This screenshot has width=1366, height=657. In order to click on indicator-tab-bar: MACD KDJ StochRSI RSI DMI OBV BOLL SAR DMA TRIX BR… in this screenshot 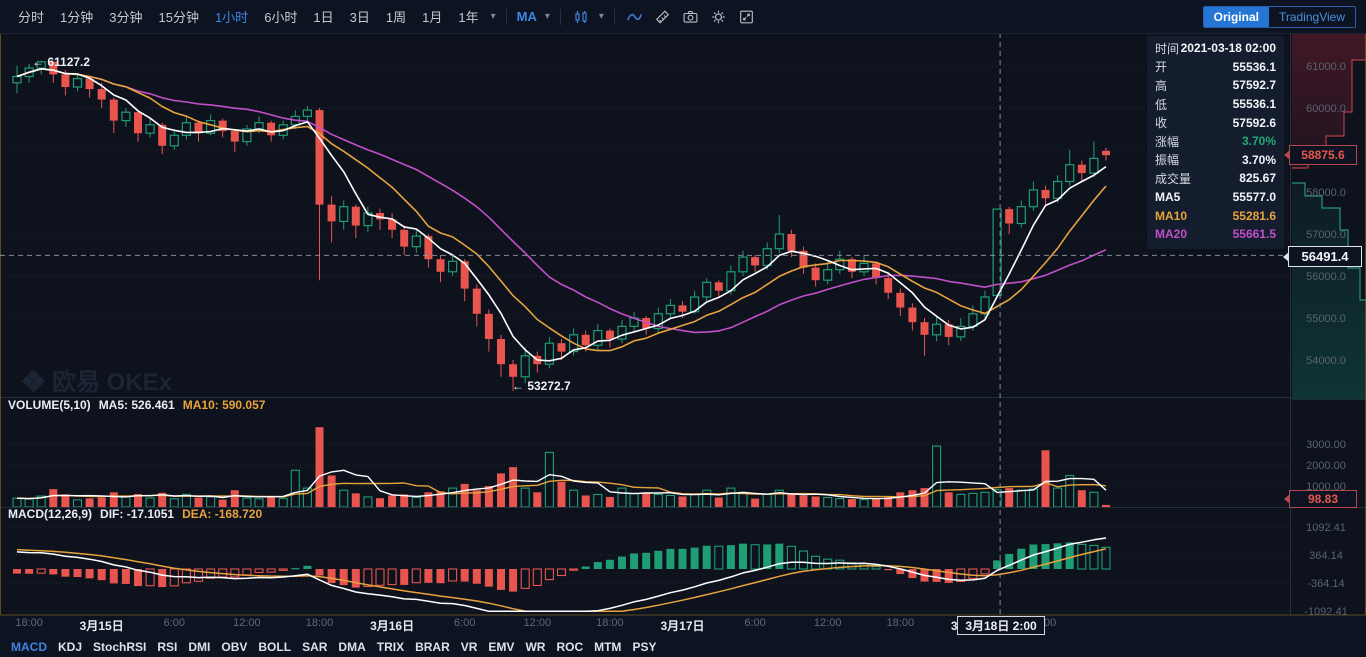, I will do `click(683, 646)`.